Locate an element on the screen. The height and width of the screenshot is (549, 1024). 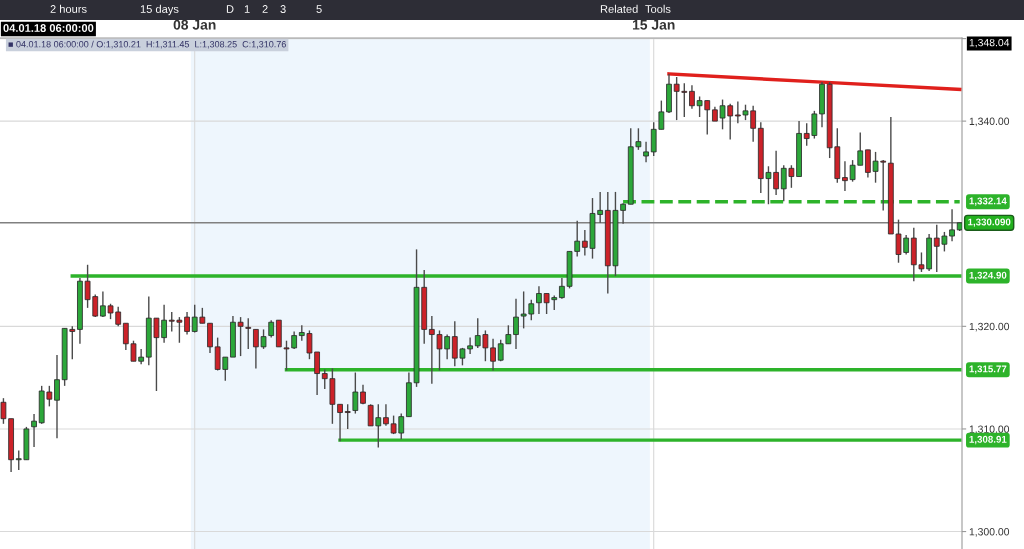
text: 15 days is located at coordinates (159, 10).